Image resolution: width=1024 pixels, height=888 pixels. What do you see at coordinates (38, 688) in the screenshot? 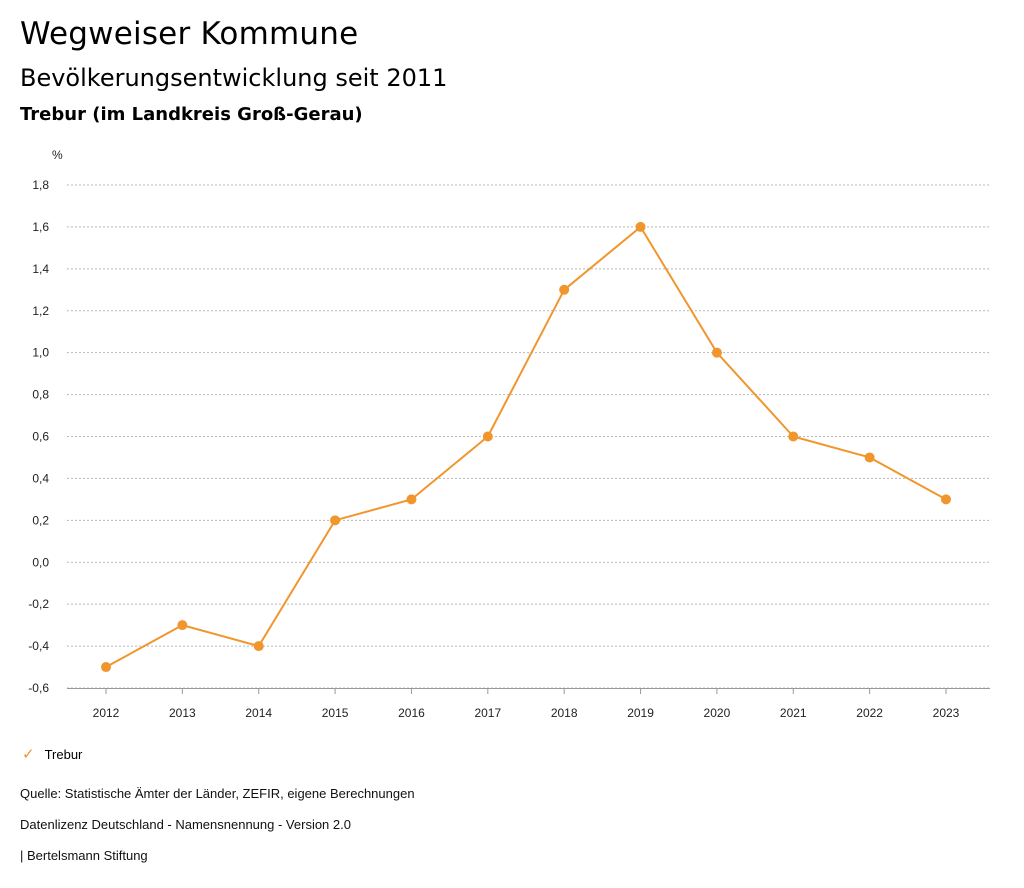
I see `y-tick-label: -0,6` at bounding box center [38, 688].